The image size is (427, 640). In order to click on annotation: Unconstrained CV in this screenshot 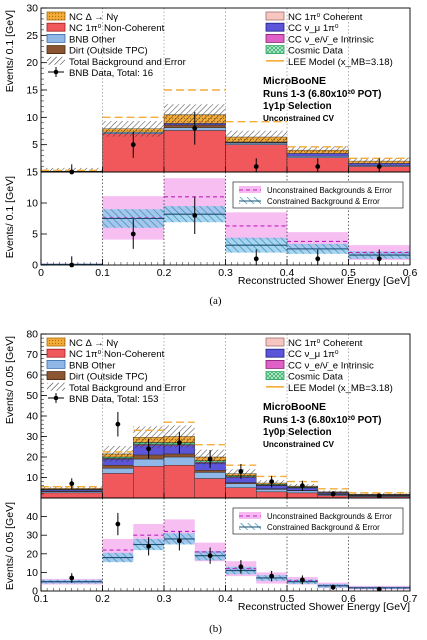, I will do `click(299, 444)`.